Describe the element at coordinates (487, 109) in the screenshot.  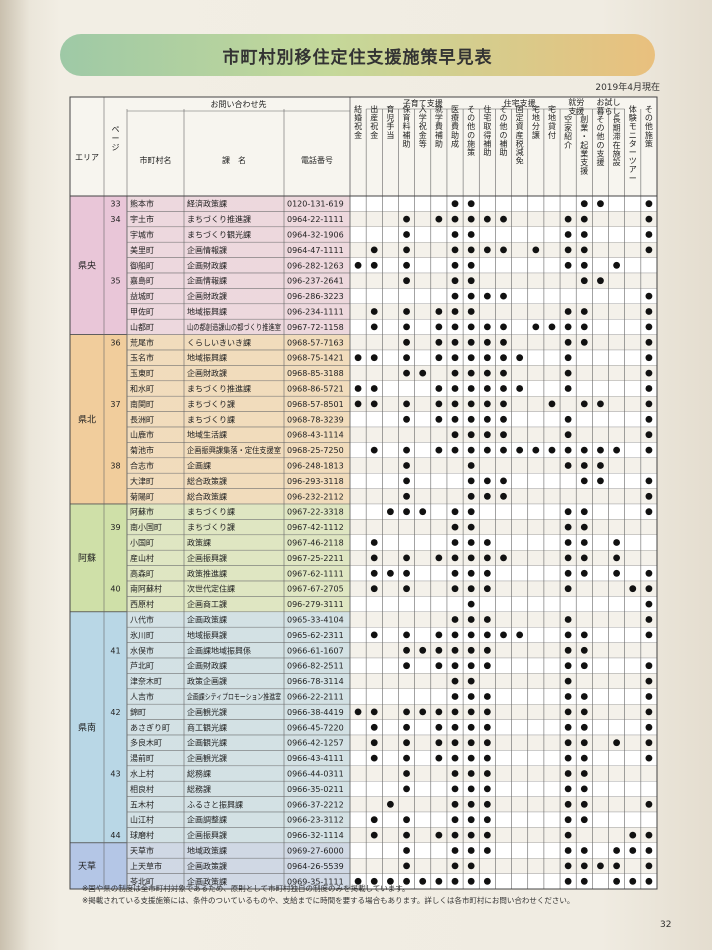
I see `column-header: 住` at that location.